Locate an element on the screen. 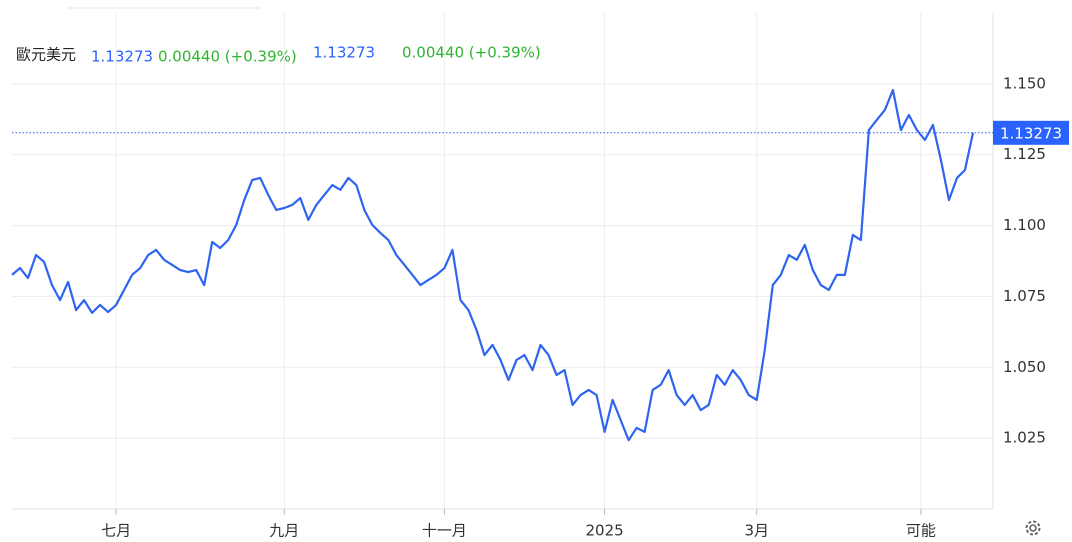  last-price-label: 1.13273 is located at coordinates (1031, 133).